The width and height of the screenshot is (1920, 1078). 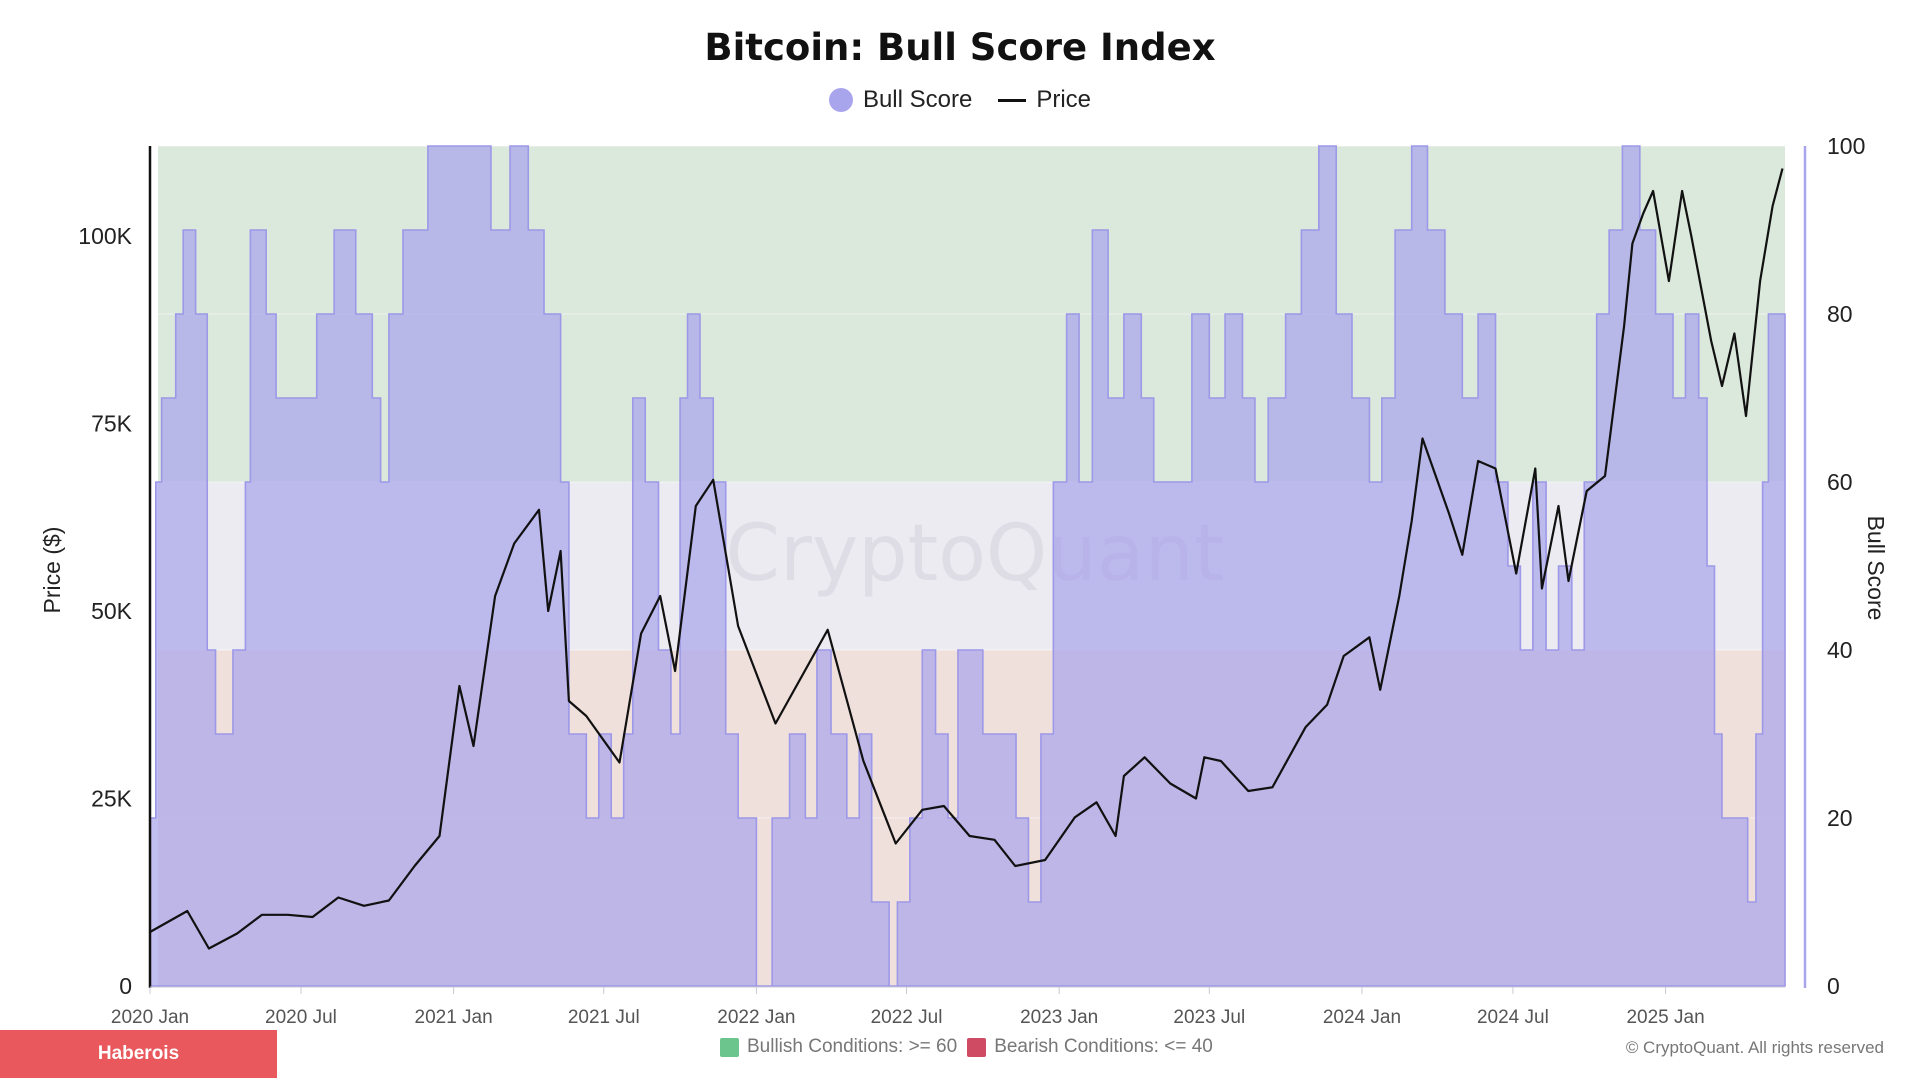 I want to click on bull-score-axis-ticks: 0 20 40 60 80 100, so click(x=1846, y=566).